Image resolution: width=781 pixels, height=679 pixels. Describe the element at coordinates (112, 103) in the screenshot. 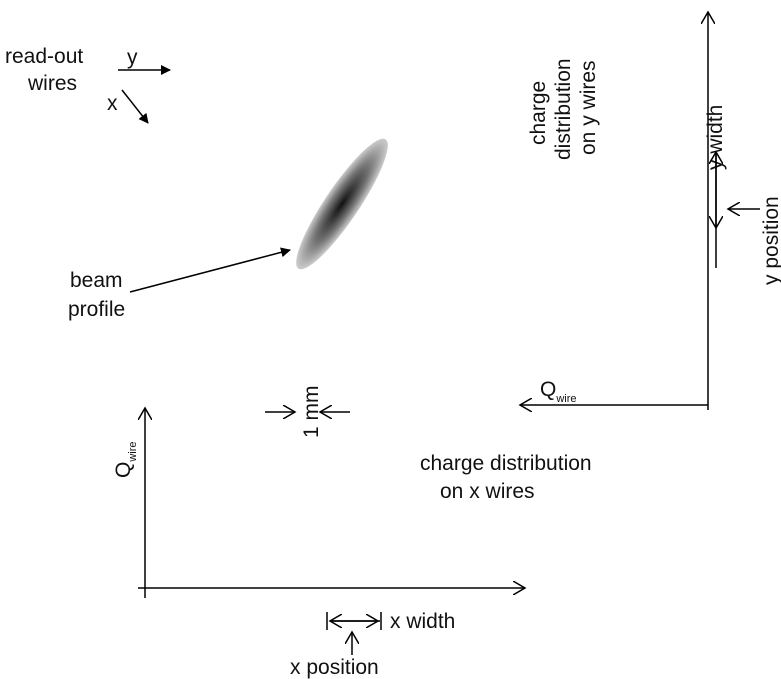

I see `label: x` at that location.